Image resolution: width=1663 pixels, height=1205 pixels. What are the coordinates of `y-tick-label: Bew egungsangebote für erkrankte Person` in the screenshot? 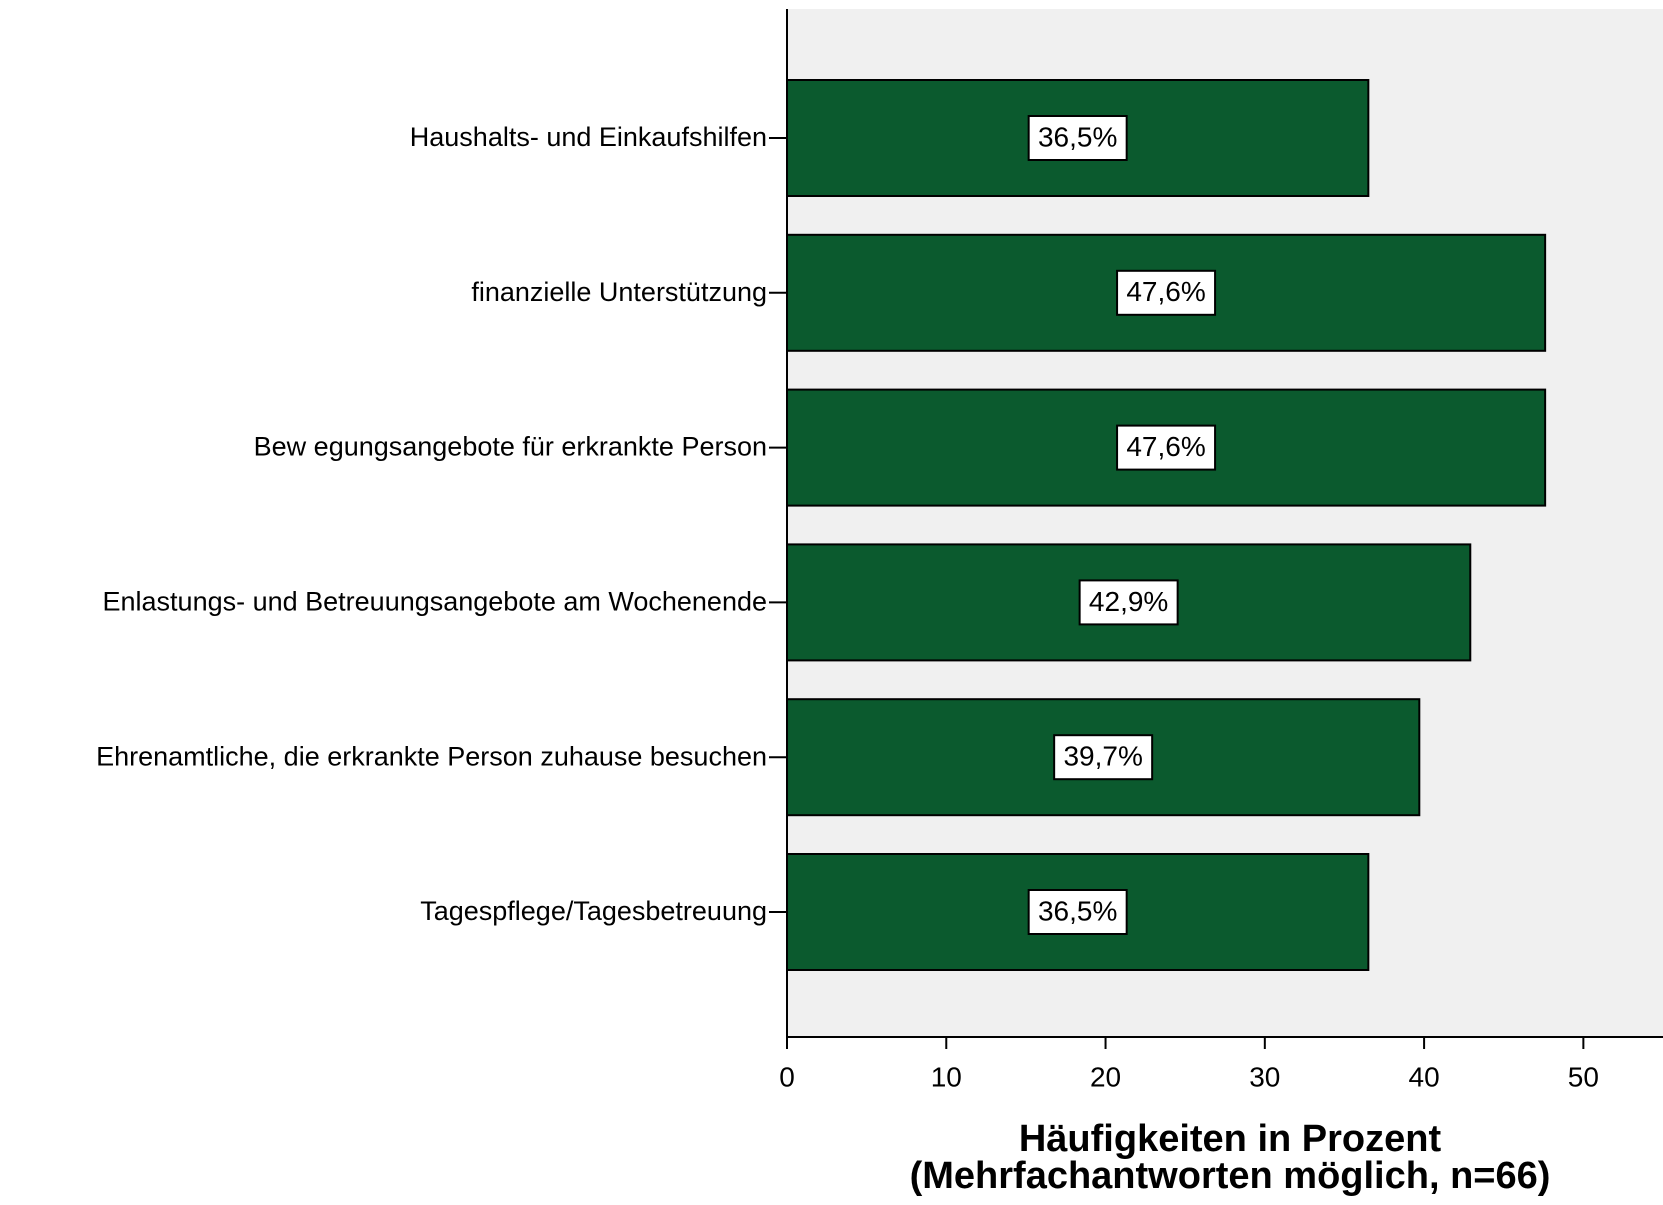 It's located at (510, 447).